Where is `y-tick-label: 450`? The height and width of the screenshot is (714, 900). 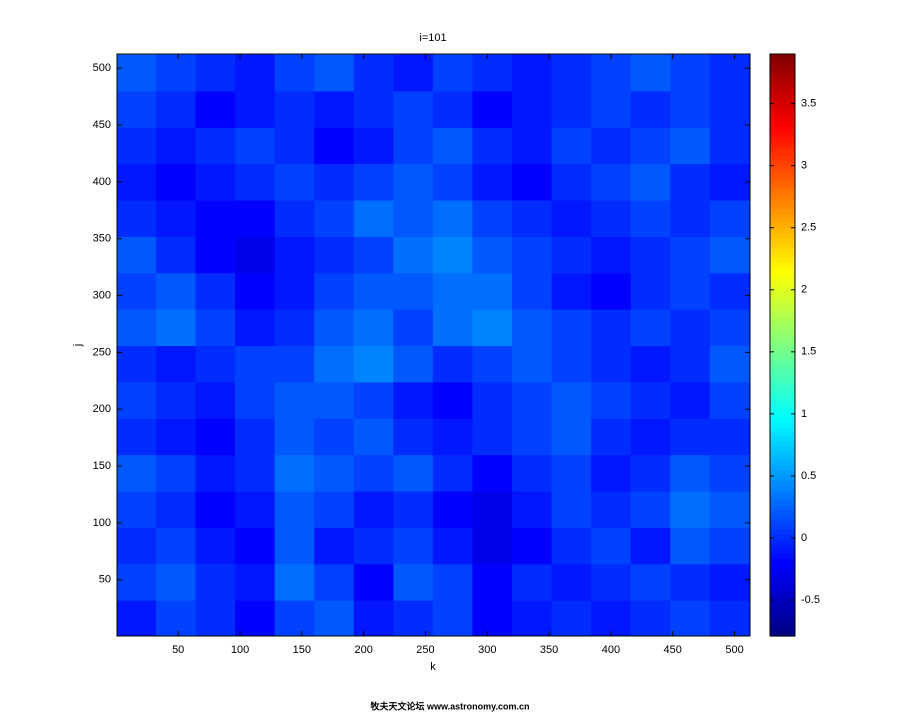
y-tick-label: 450 is located at coordinates (102, 125).